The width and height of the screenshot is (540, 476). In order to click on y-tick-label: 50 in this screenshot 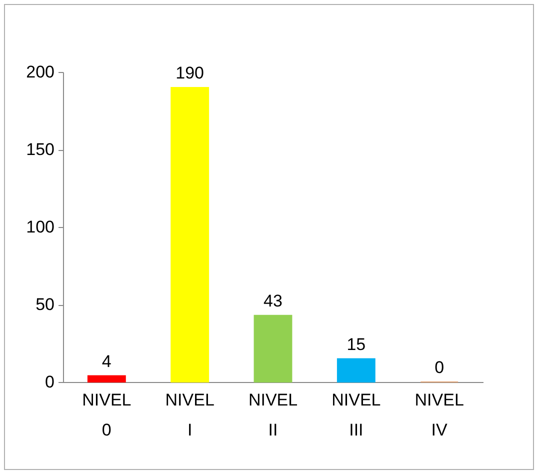, I will do `click(45, 304)`.